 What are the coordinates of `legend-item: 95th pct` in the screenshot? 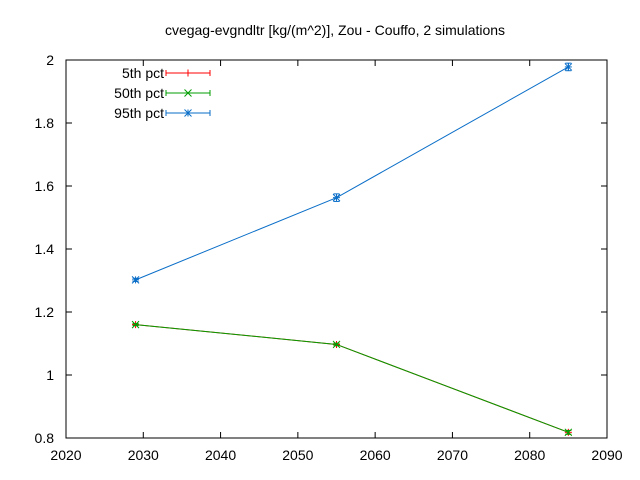 It's located at (162, 113).